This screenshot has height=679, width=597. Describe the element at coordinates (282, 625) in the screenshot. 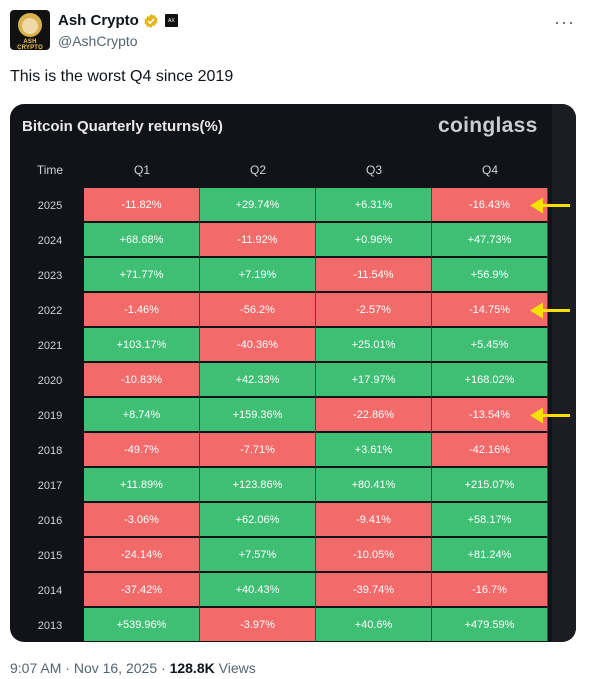

I see `table-row: 2013 +539.96% -3.97% +40.6% +479.59%` at that location.